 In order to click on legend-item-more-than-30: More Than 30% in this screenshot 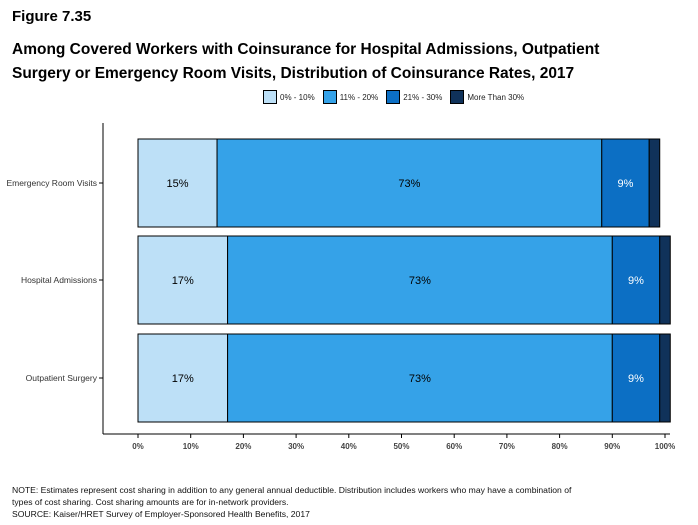, I will do `click(487, 97)`.